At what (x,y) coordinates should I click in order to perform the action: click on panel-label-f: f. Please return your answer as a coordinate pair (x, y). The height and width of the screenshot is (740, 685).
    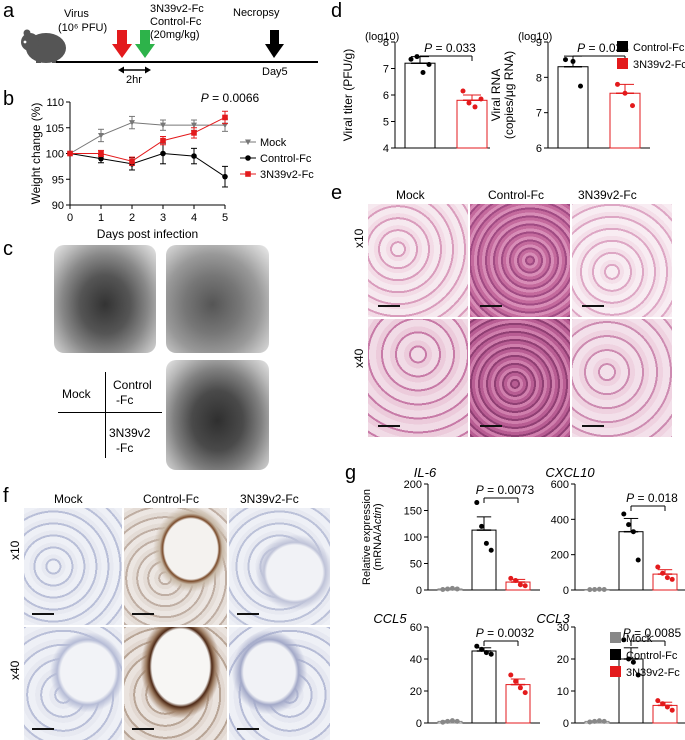
    Looking at the image, I should click on (6, 496).